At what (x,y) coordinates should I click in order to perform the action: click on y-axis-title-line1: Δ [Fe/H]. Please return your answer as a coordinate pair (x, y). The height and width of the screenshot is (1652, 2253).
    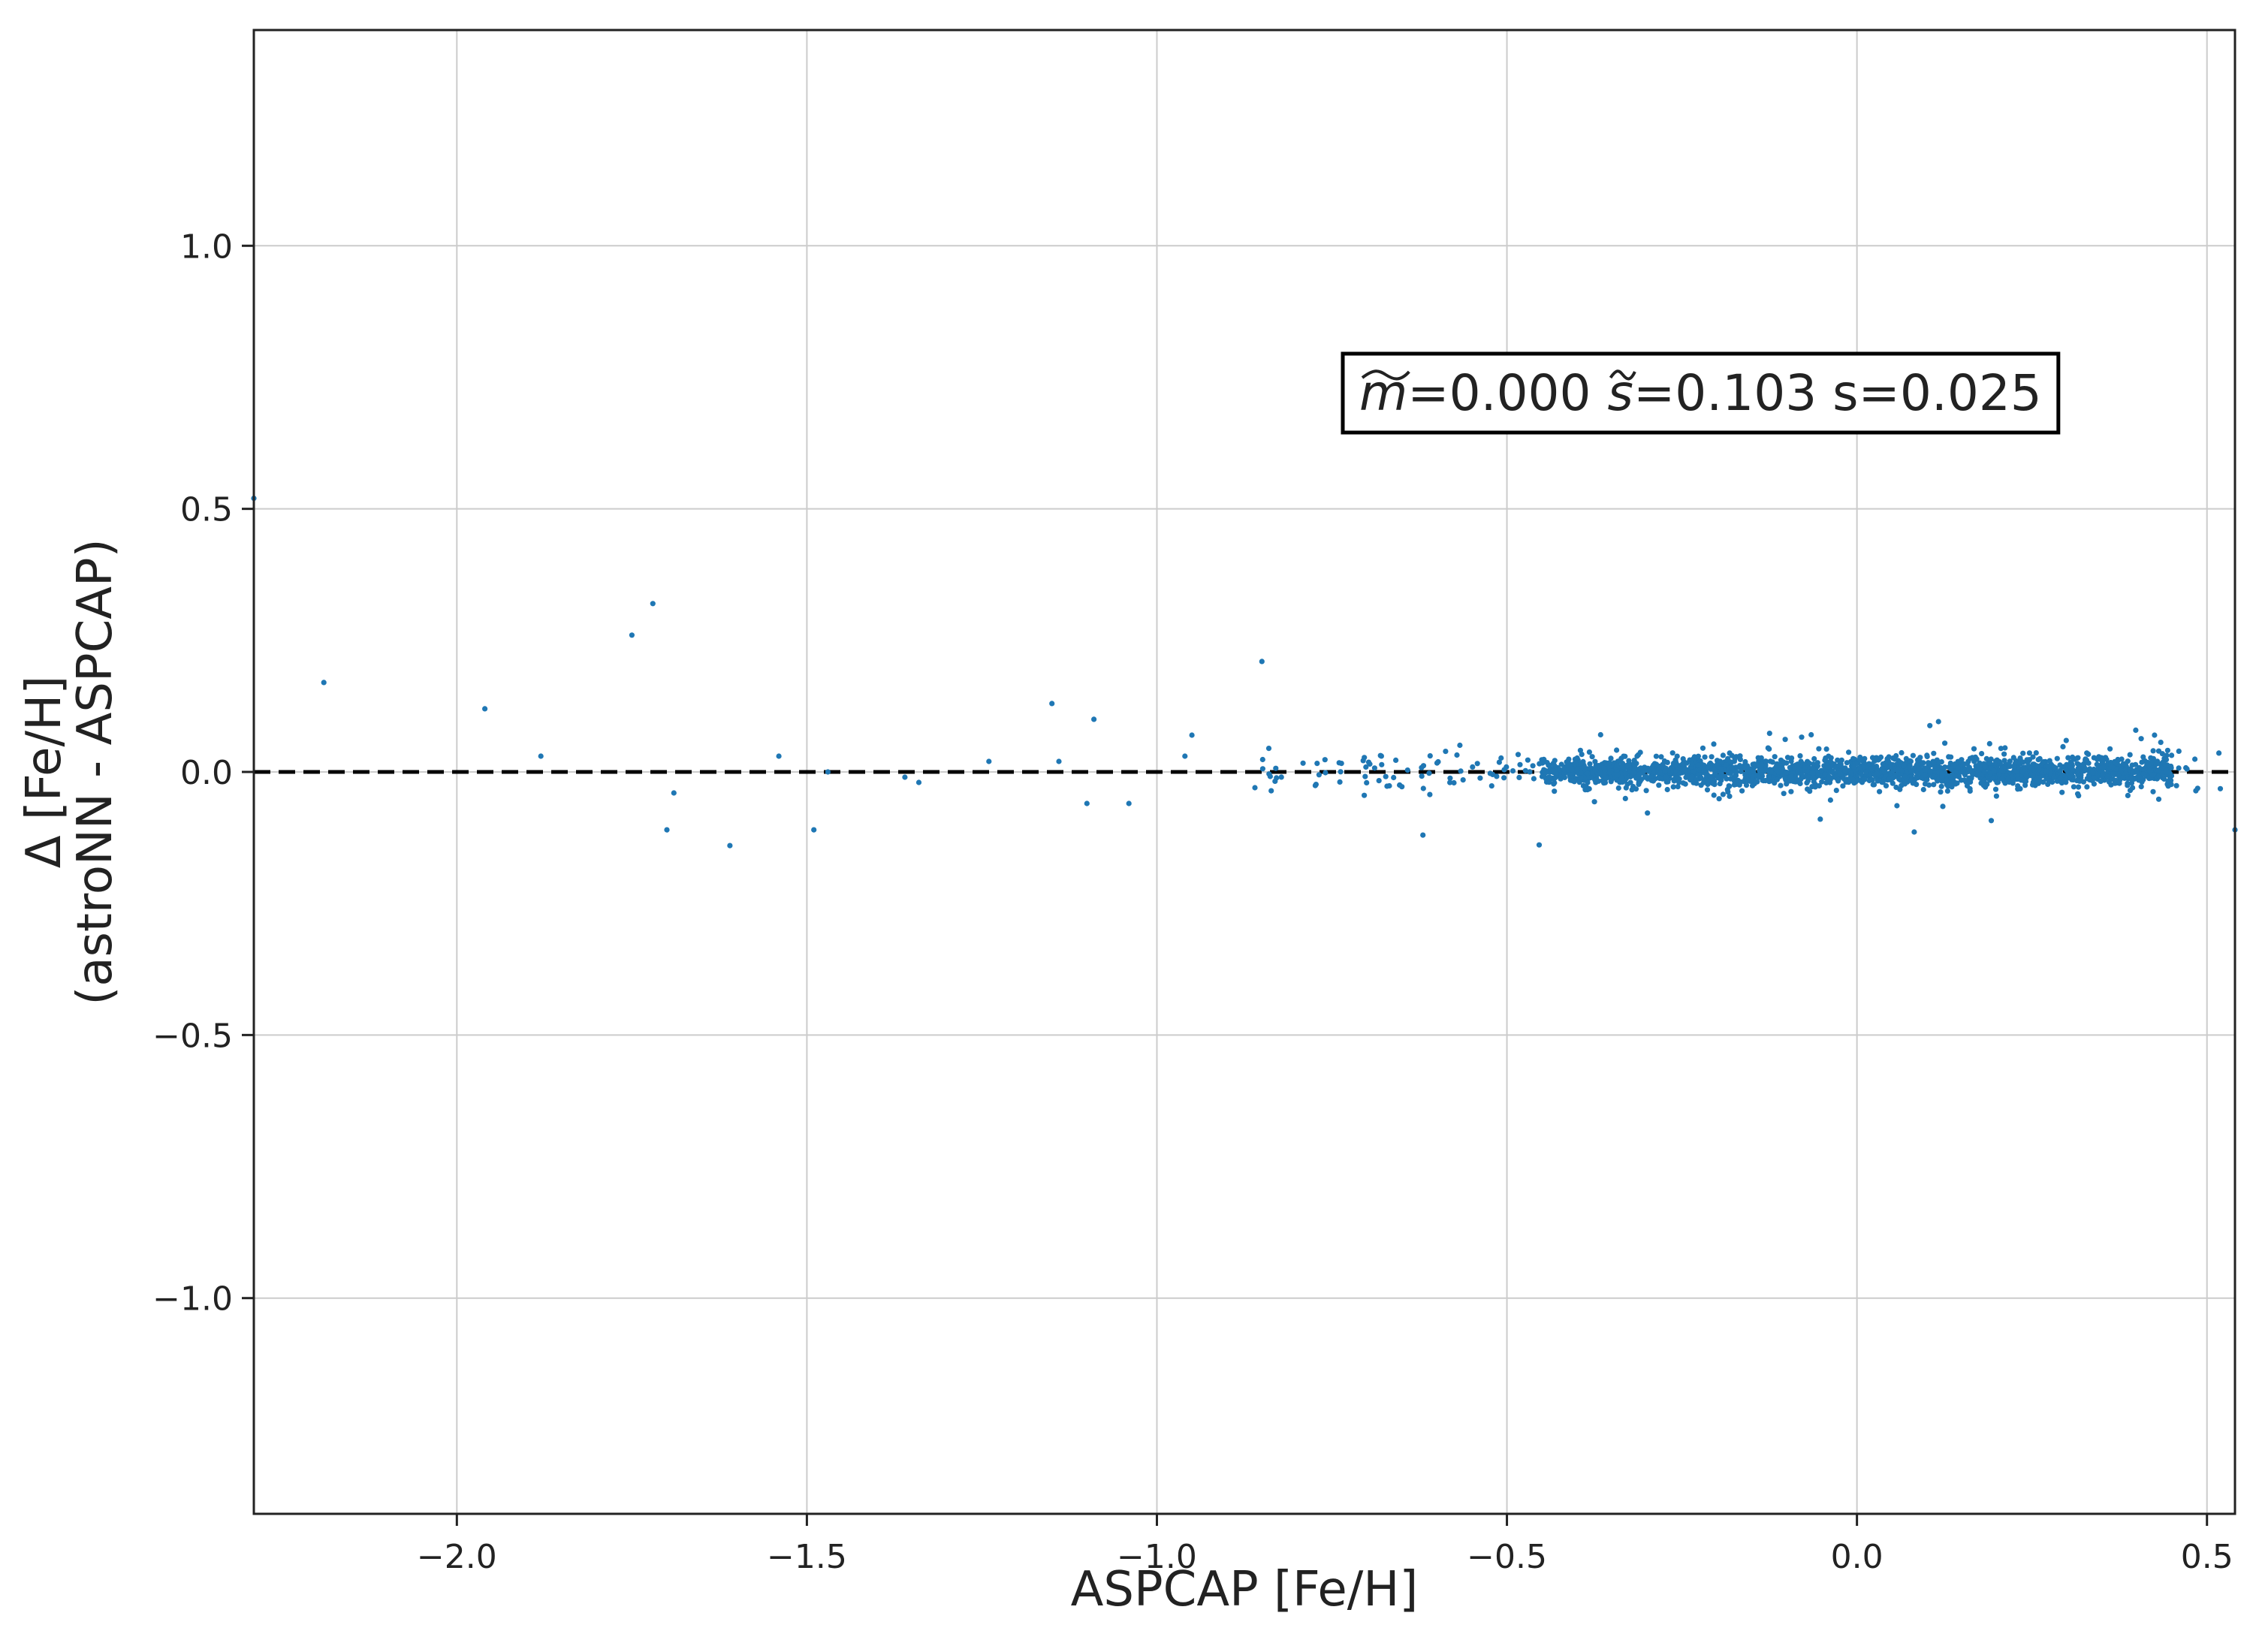
    Looking at the image, I should click on (45, 772).